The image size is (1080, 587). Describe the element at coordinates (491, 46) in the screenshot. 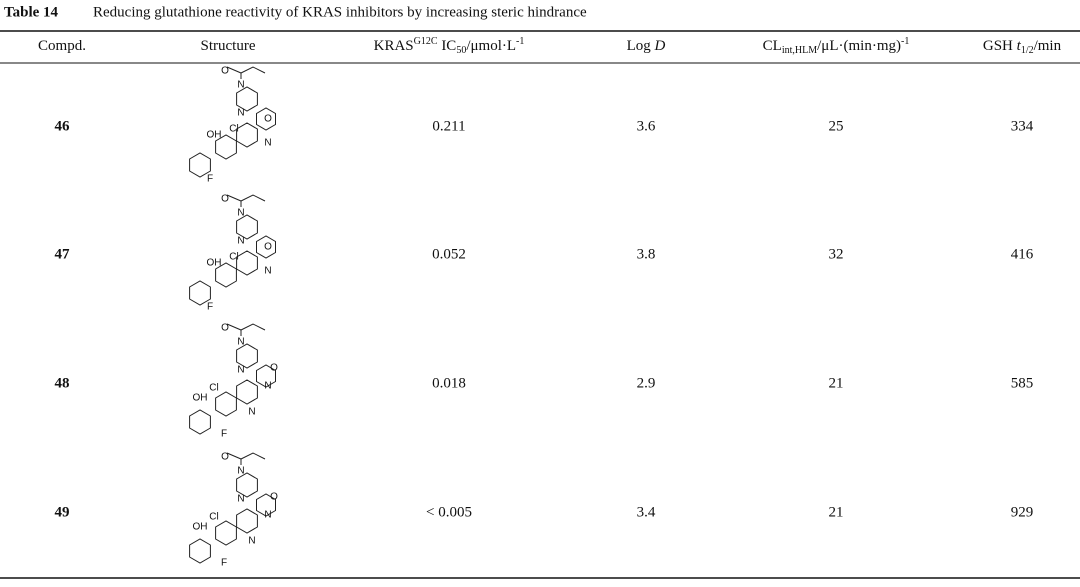

I see `header-segment: /μmol·L` at that location.